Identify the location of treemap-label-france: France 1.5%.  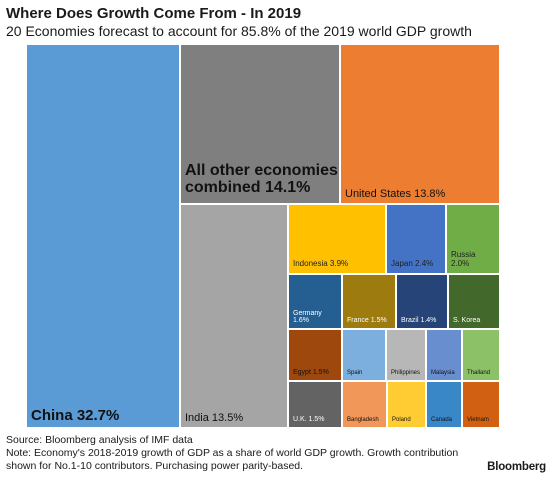
(367, 321).